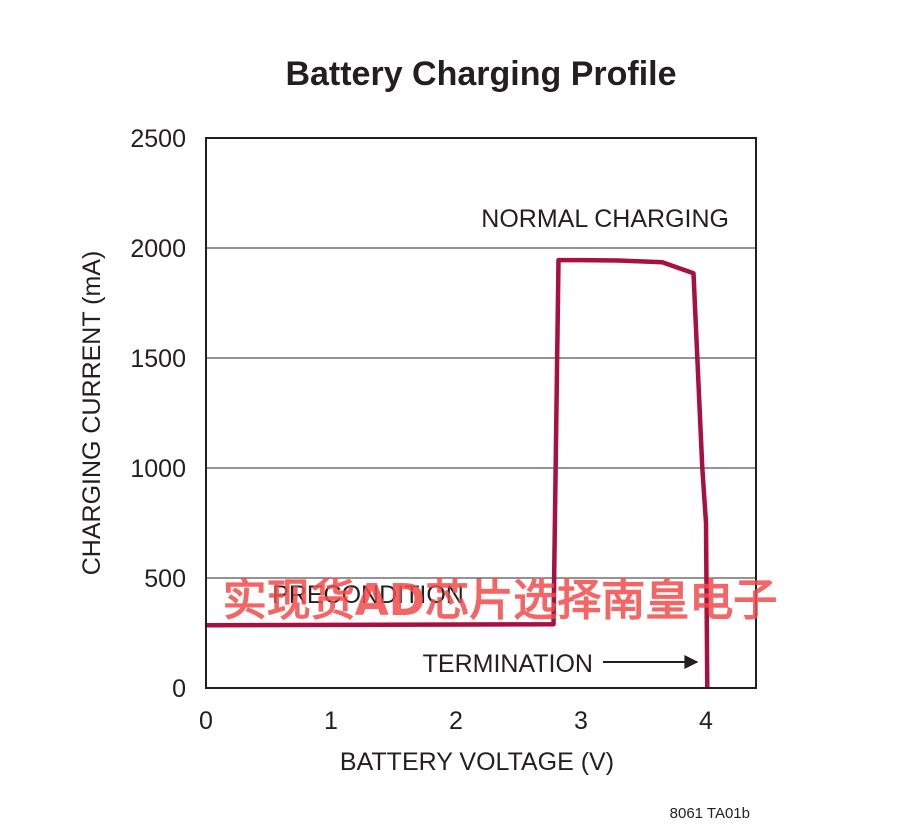 Image resolution: width=897 pixels, height=837 pixels. What do you see at coordinates (158, 139) in the screenshot?
I see `y-tick-label: 2500` at bounding box center [158, 139].